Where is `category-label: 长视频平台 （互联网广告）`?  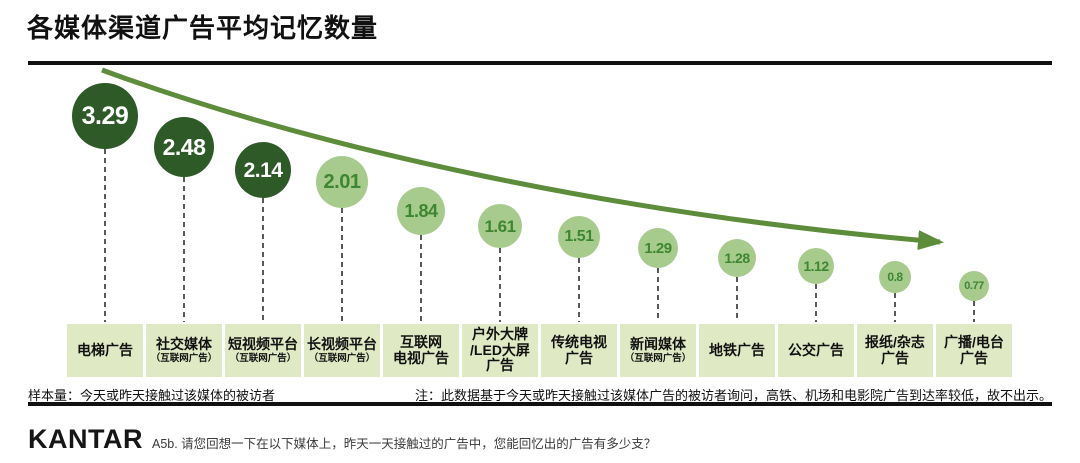
category-label: 长视频平台 （互联网广告） is located at coordinates (342, 350).